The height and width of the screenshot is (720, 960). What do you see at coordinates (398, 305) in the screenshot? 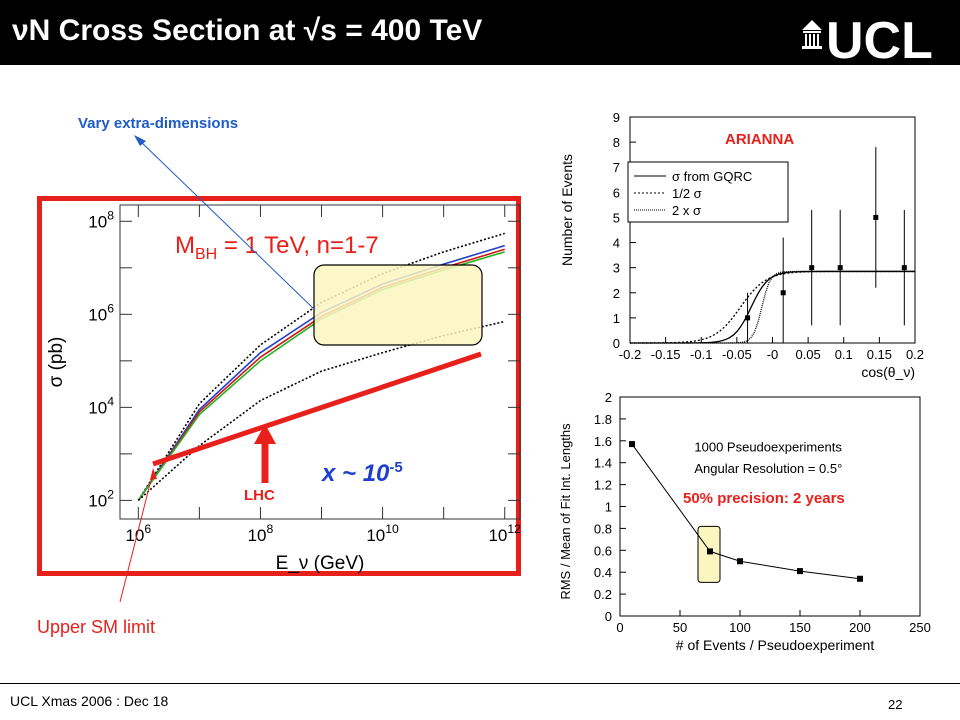
I see `highlight-box` at bounding box center [398, 305].